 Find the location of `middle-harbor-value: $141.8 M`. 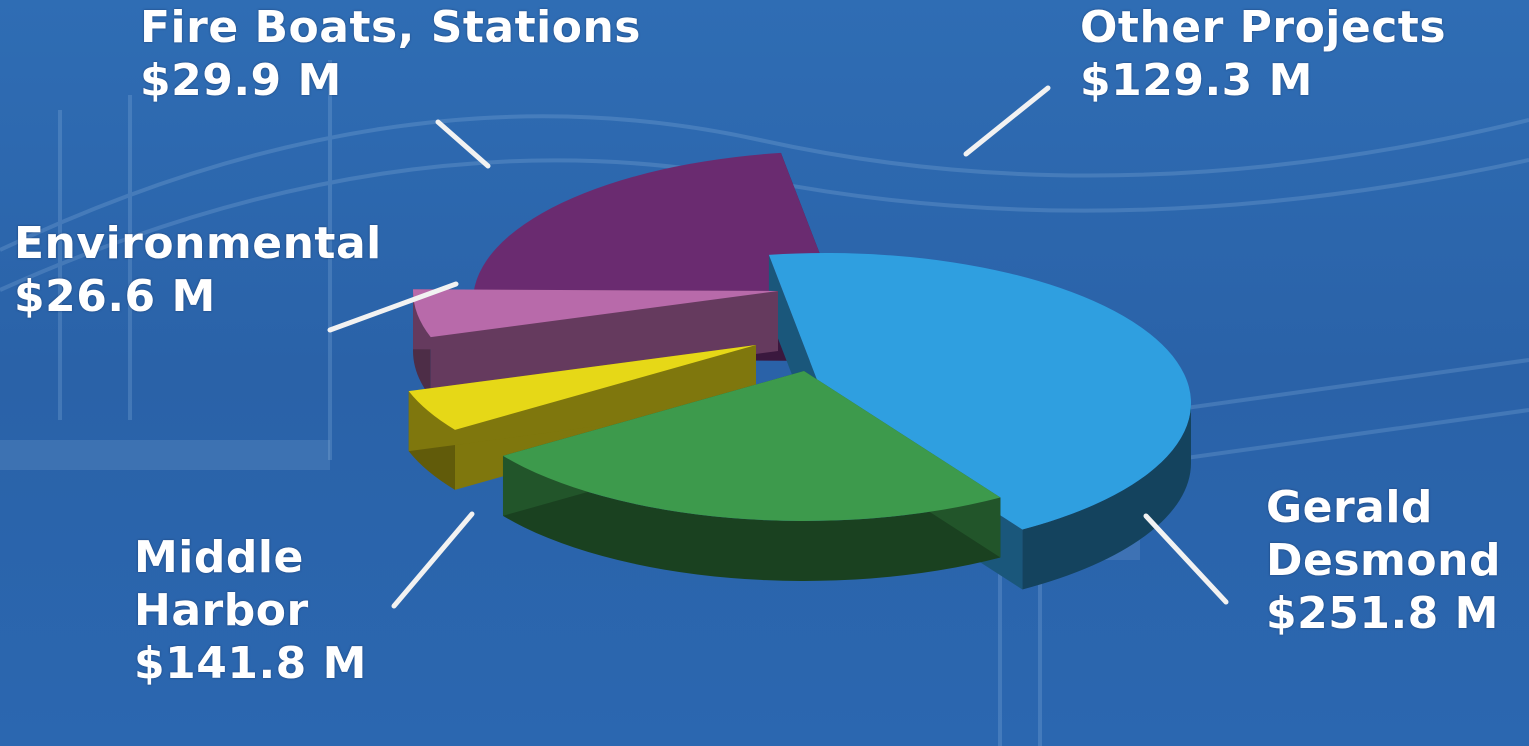

middle-harbor-value: $141.8 M is located at coordinates (250, 663).